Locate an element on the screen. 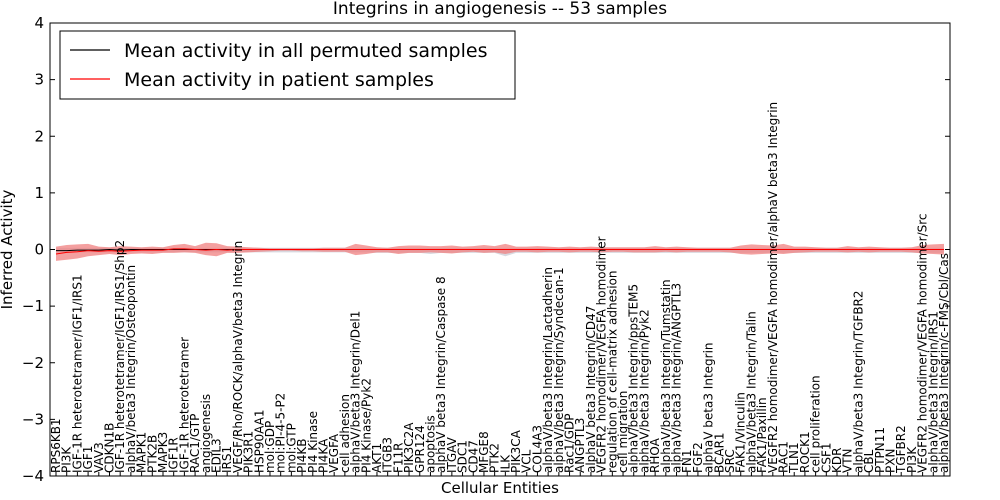  x-tick-label: TLN1 is located at coordinates (794, 458).